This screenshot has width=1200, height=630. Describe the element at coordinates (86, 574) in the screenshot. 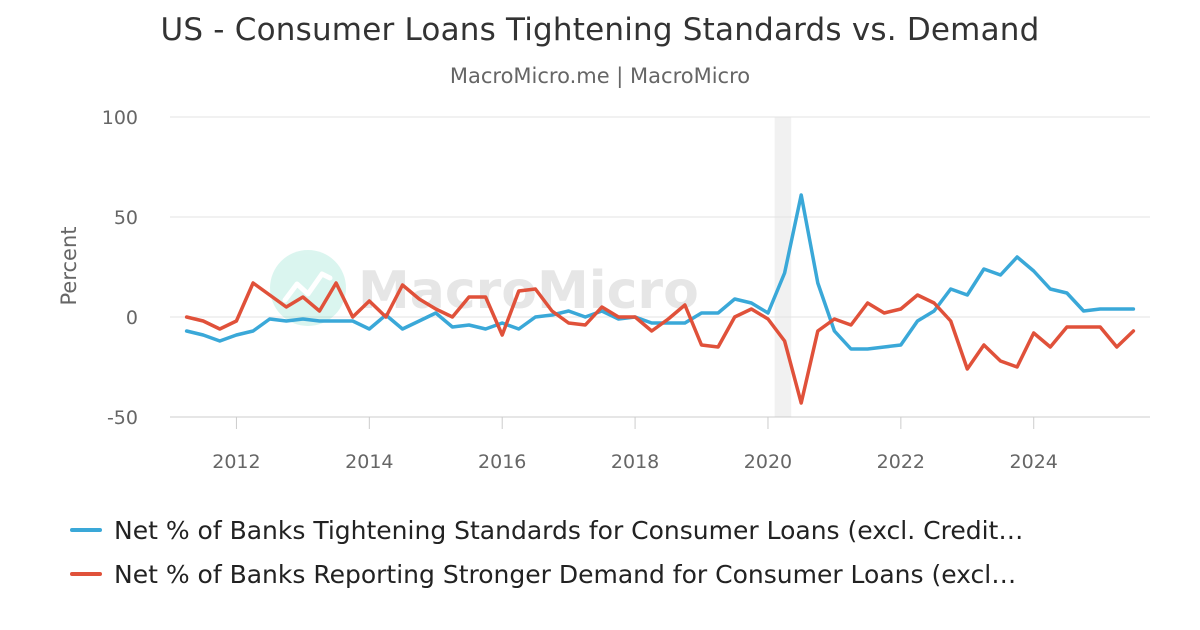

I see `legend-swatch-demand` at that location.